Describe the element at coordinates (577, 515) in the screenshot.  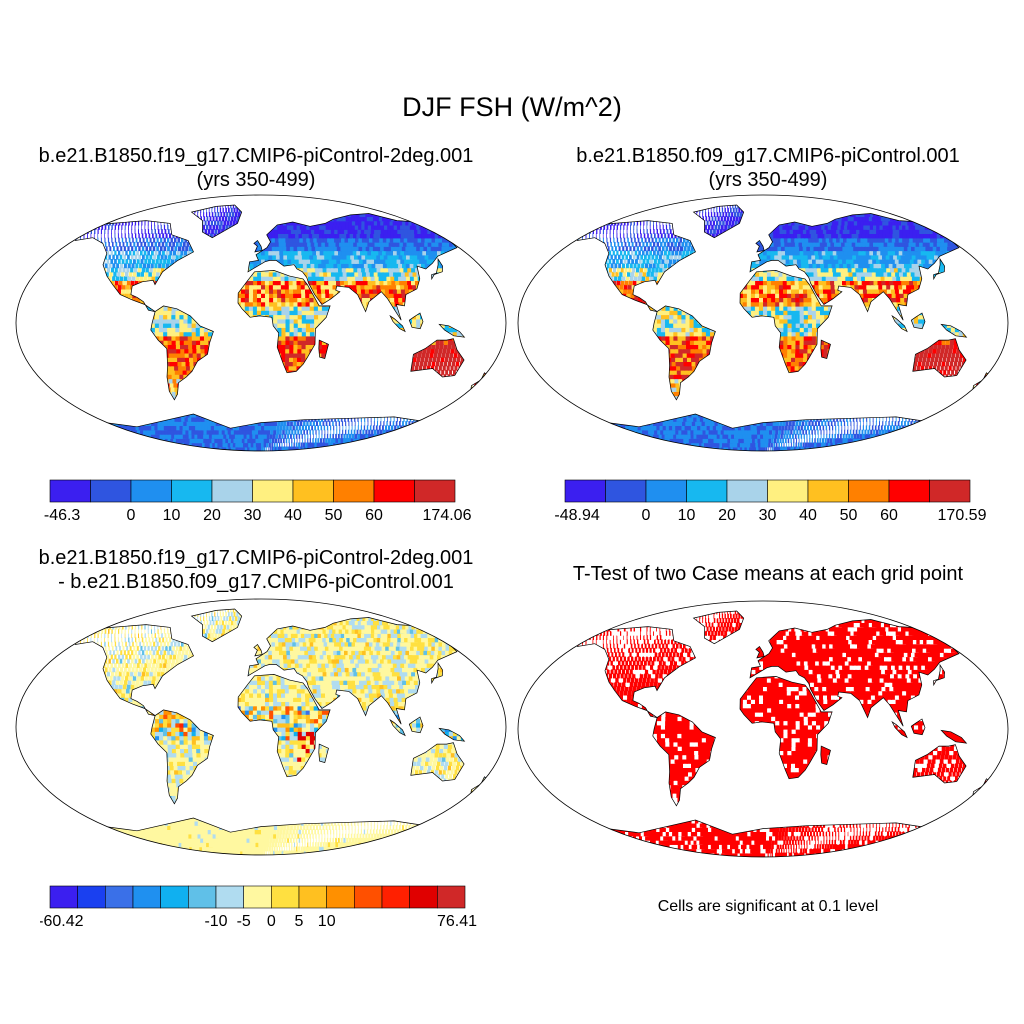
I see `colorbar-min-label: -48.94` at that location.